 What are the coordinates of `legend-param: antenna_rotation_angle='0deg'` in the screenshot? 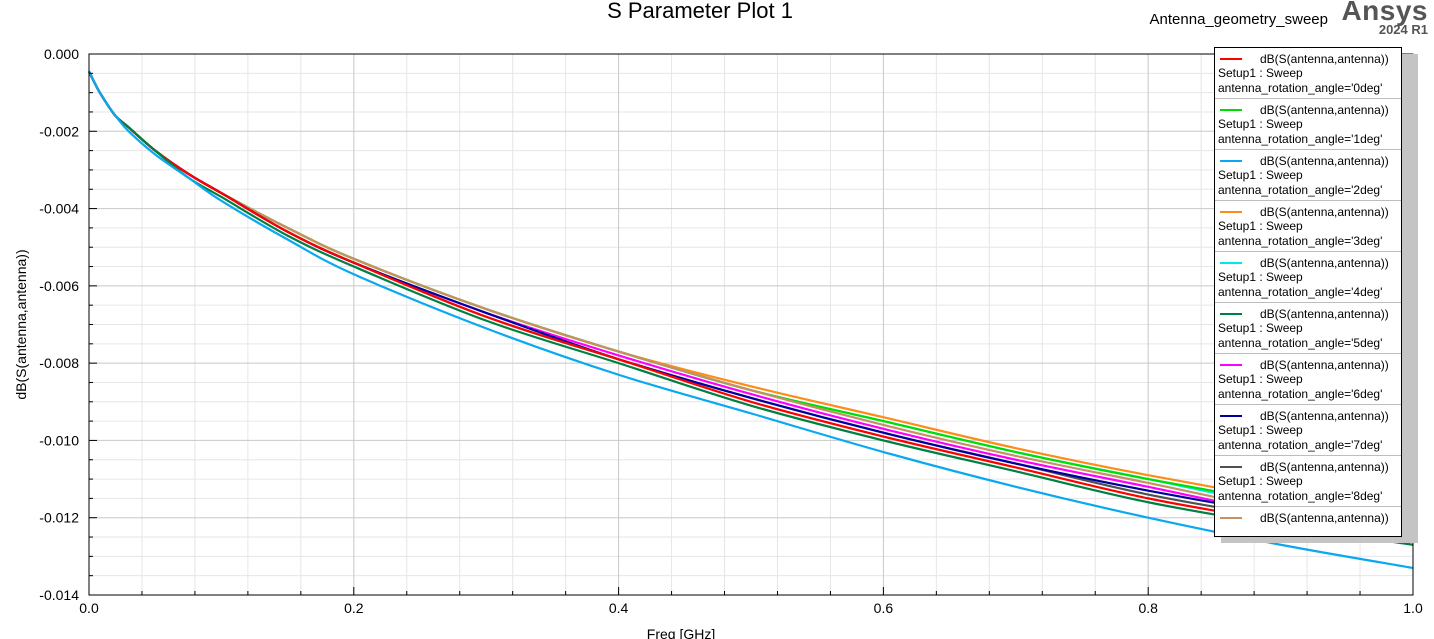 It's located at (1300, 88).